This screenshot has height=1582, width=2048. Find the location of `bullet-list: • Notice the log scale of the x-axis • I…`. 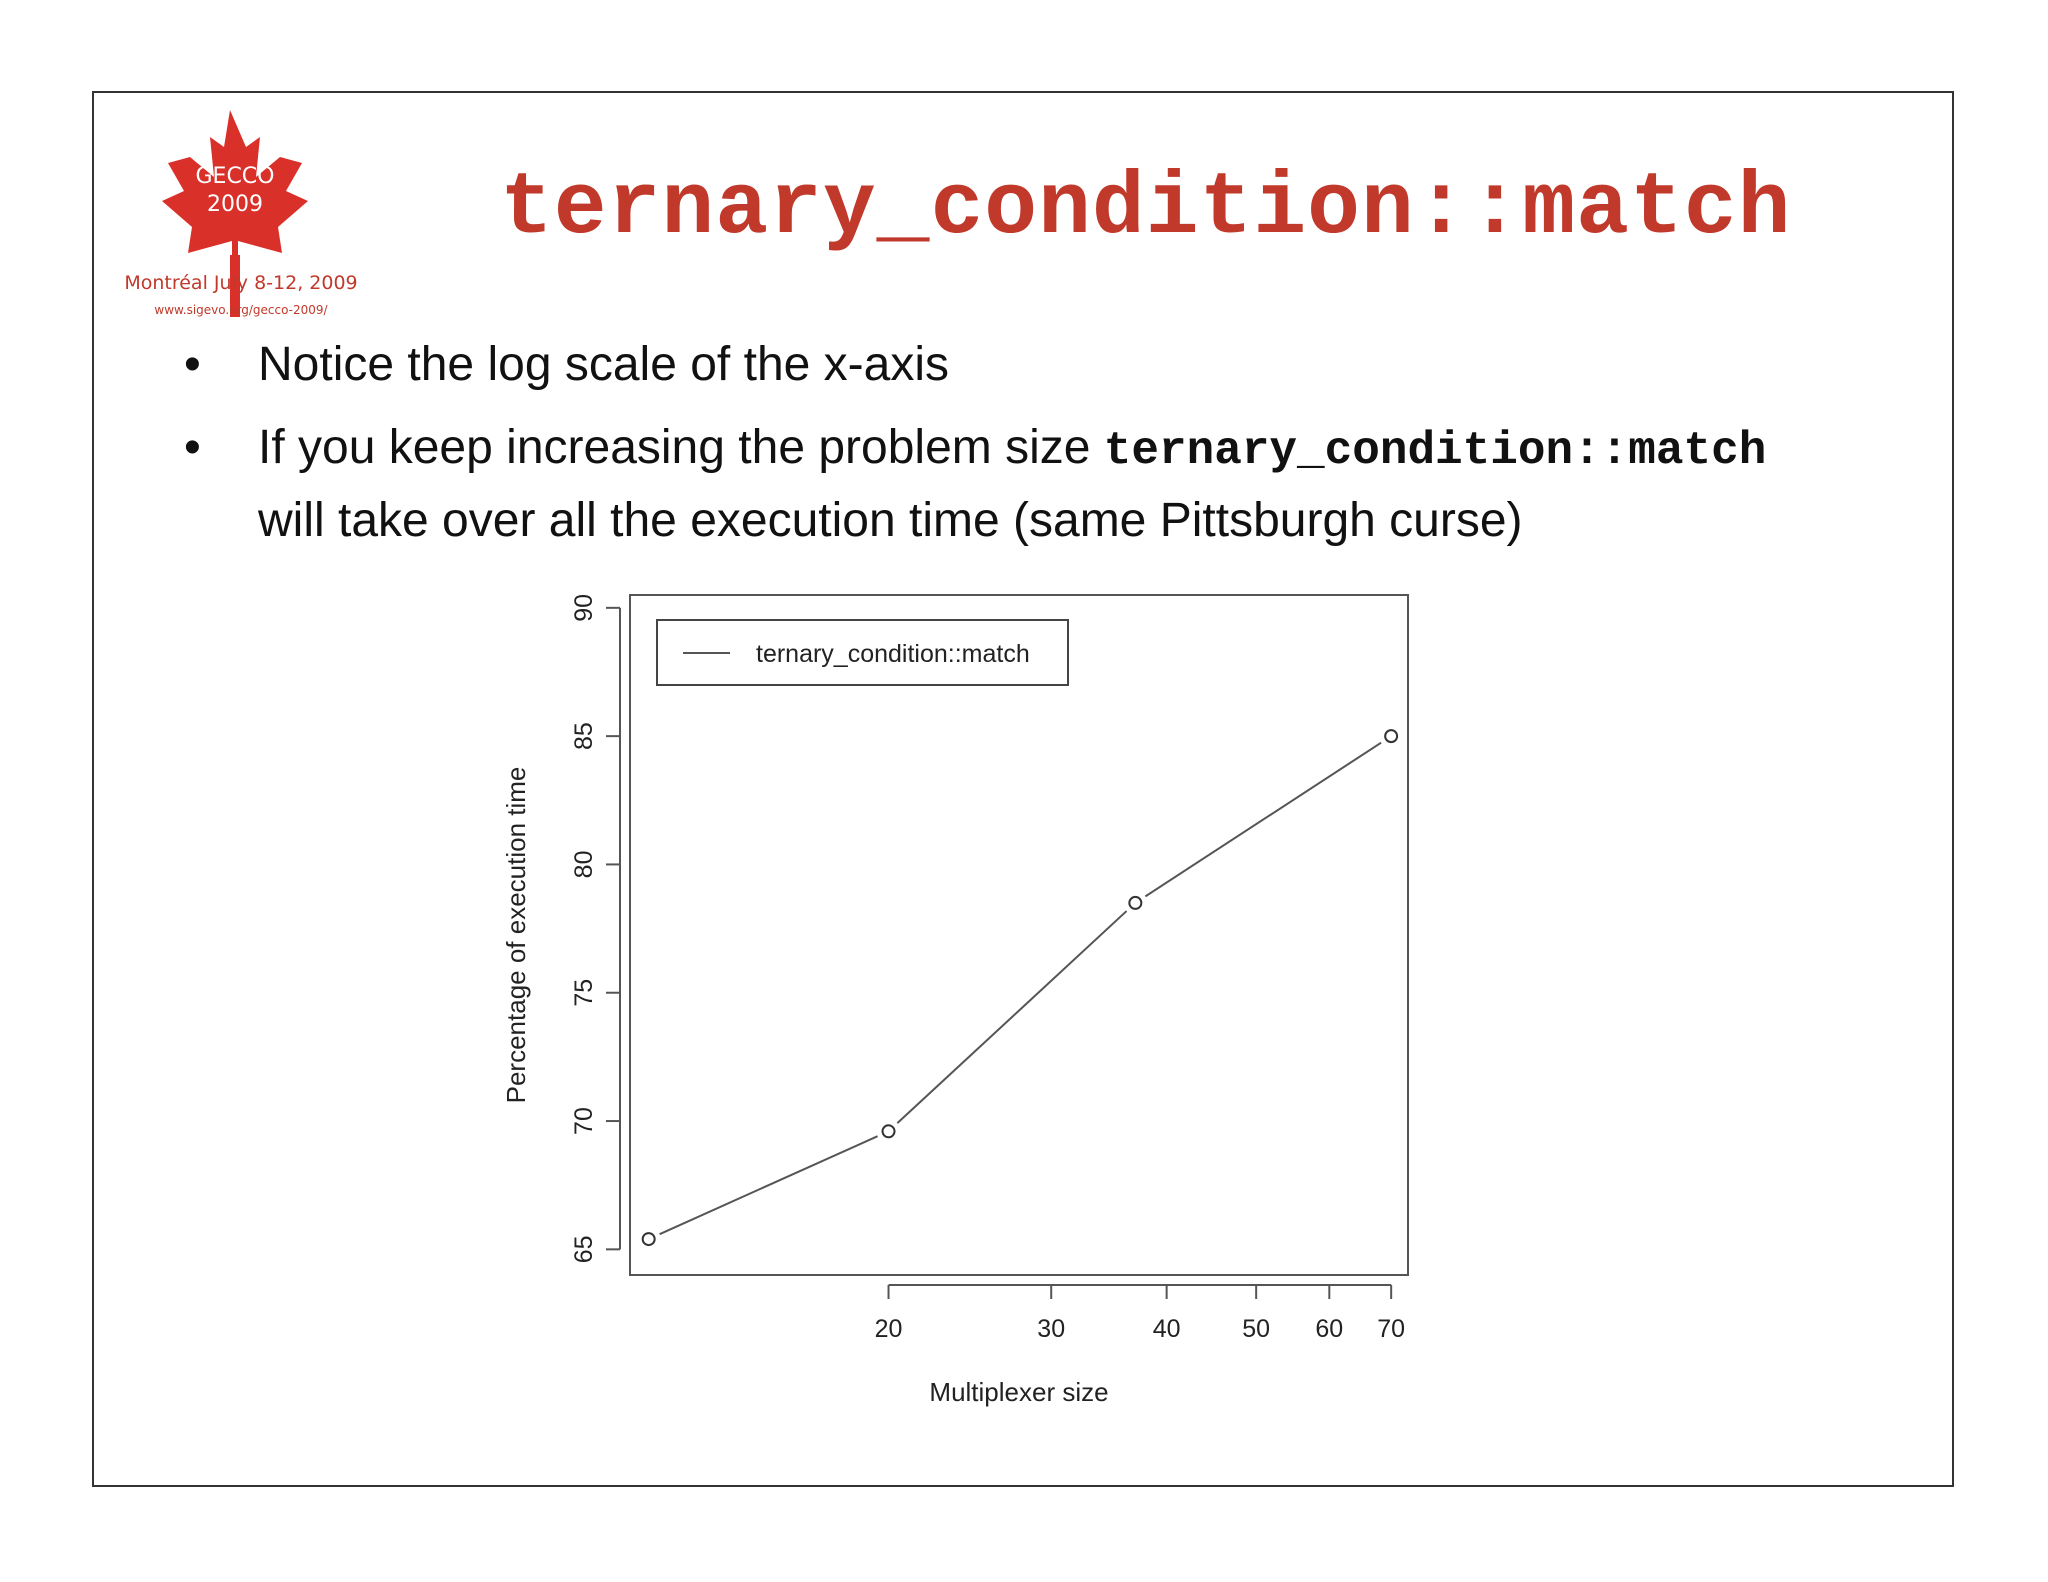

bullet-list: • Notice the log scale of the x-axis • I… is located at coordinates (1050, 449).